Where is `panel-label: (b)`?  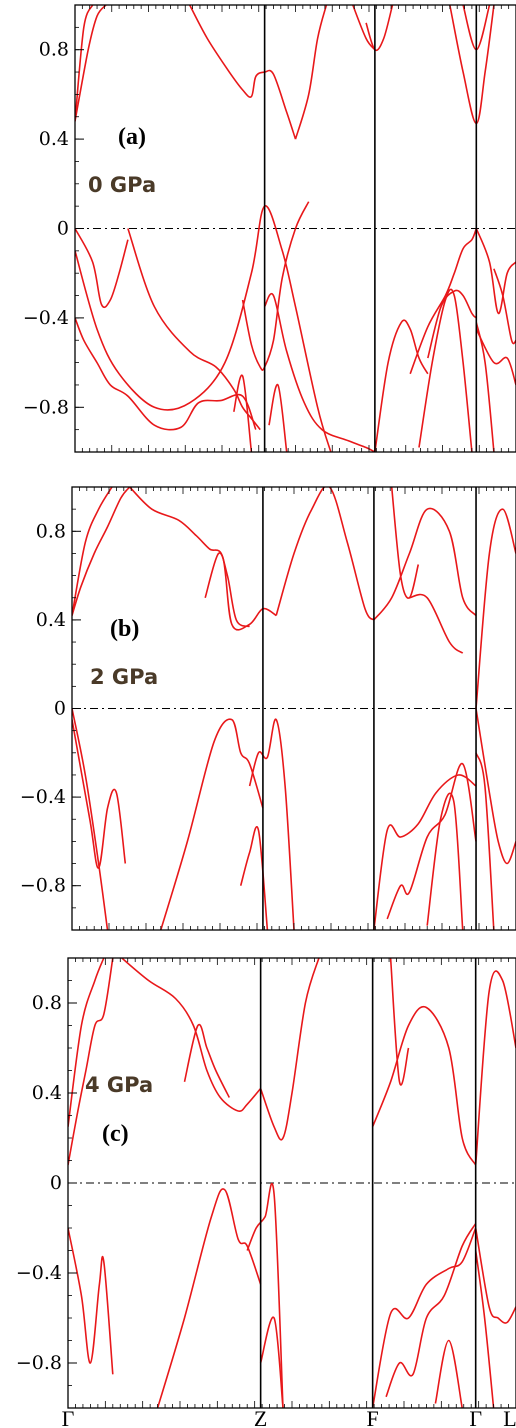 panel-label: (b) is located at coordinates (124, 629).